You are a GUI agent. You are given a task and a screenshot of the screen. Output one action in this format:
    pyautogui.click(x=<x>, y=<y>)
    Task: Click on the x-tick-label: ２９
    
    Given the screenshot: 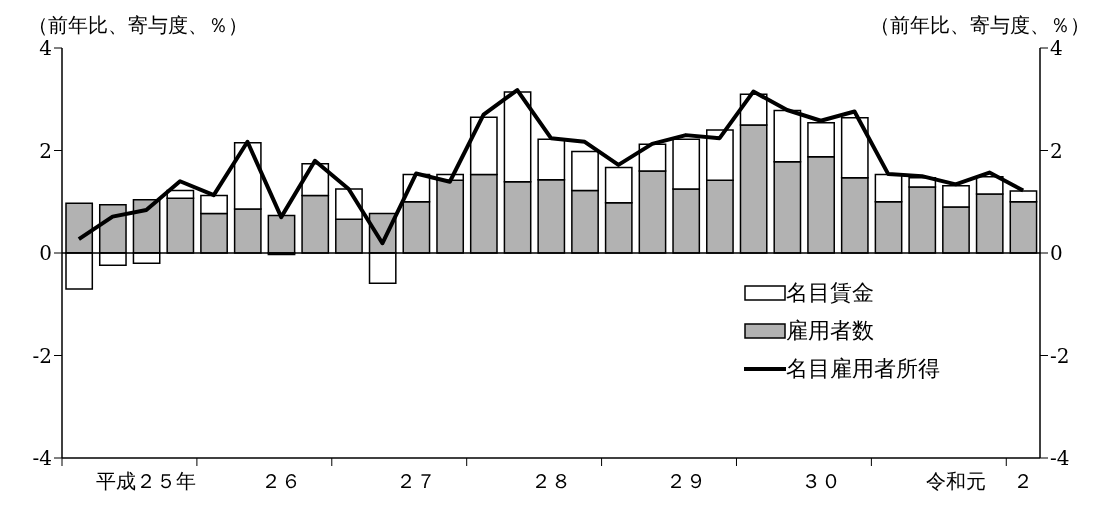 What is the action you would take?
    pyautogui.click(x=685, y=481)
    